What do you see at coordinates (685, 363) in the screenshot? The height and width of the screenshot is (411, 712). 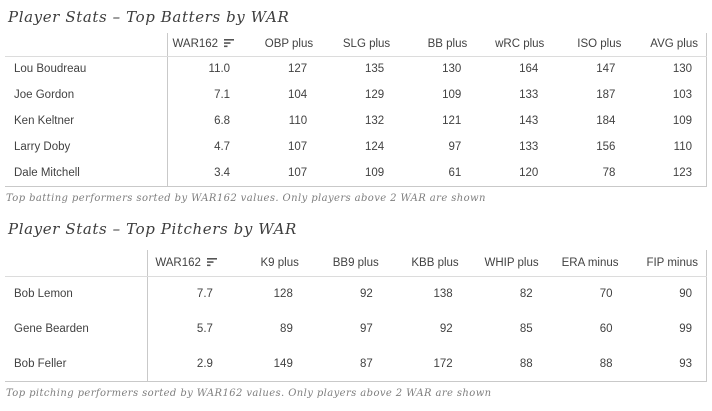 I see `value-cell: 93` at bounding box center [685, 363].